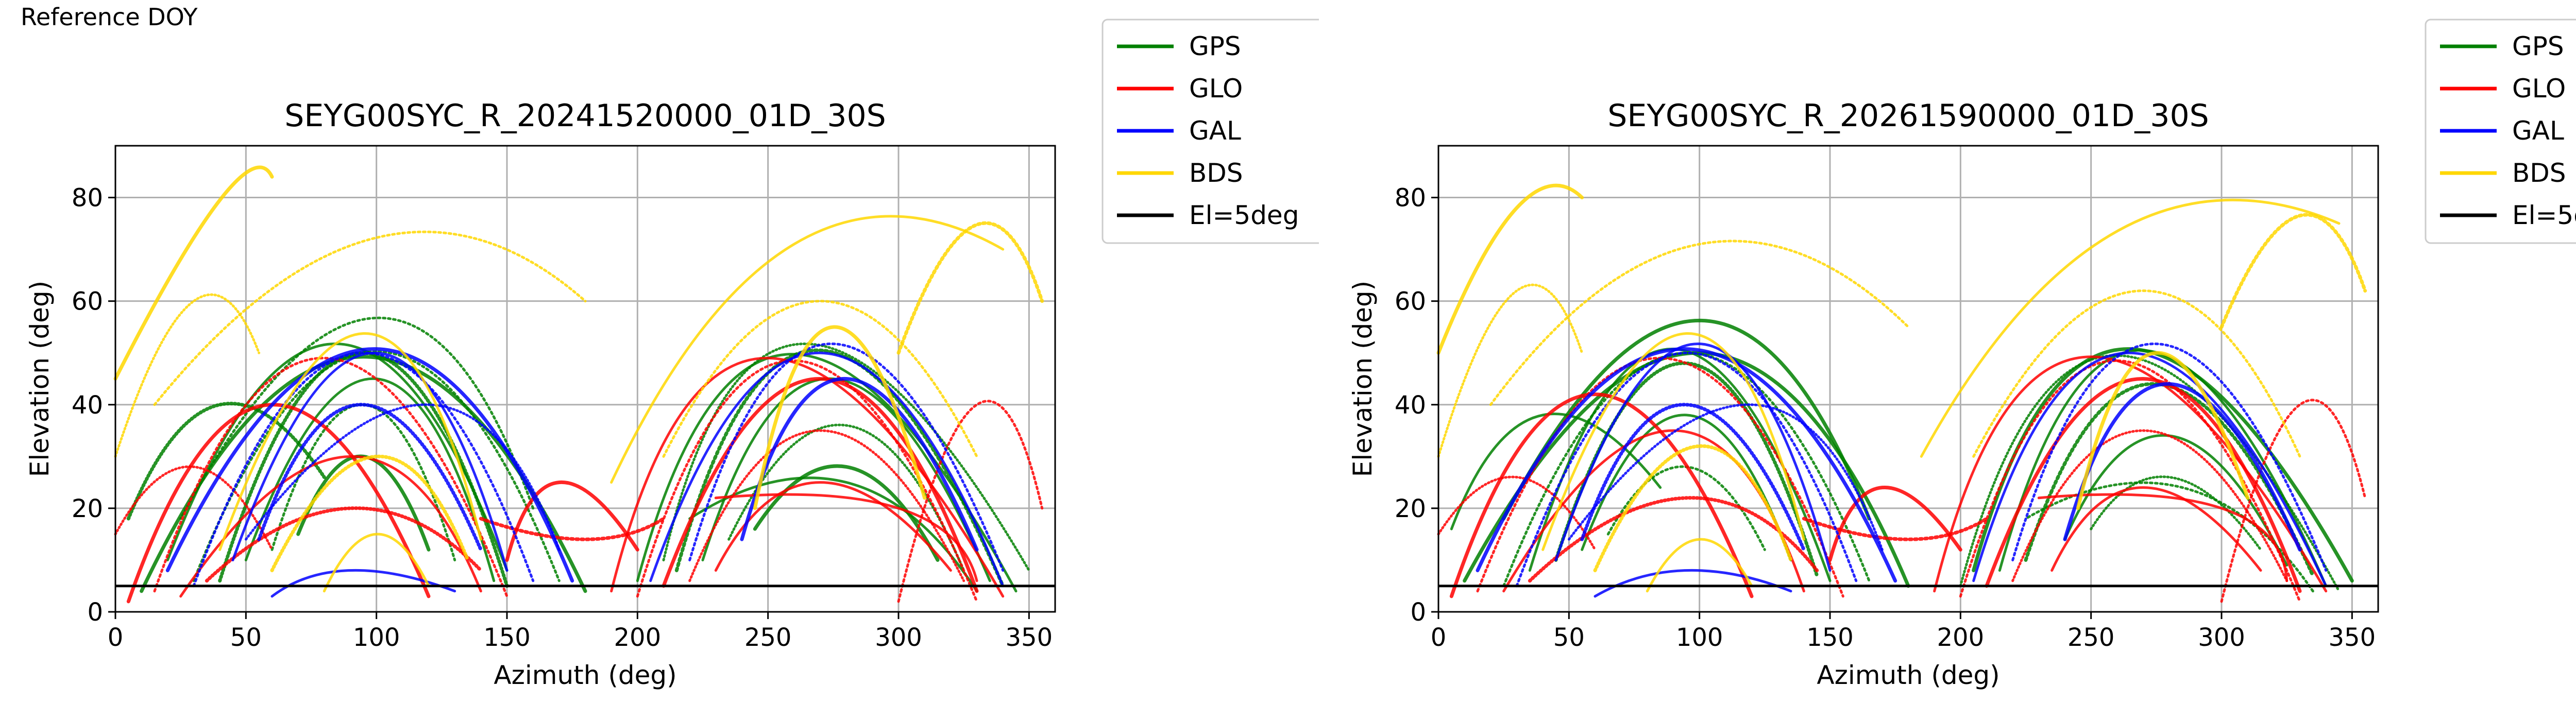 The height and width of the screenshot is (720, 2576). What do you see at coordinates (585, 116) in the screenshot?
I see `chart-title: SEYG00SYC_R_20241520000_01D_30S` at bounding box center [585, 116].